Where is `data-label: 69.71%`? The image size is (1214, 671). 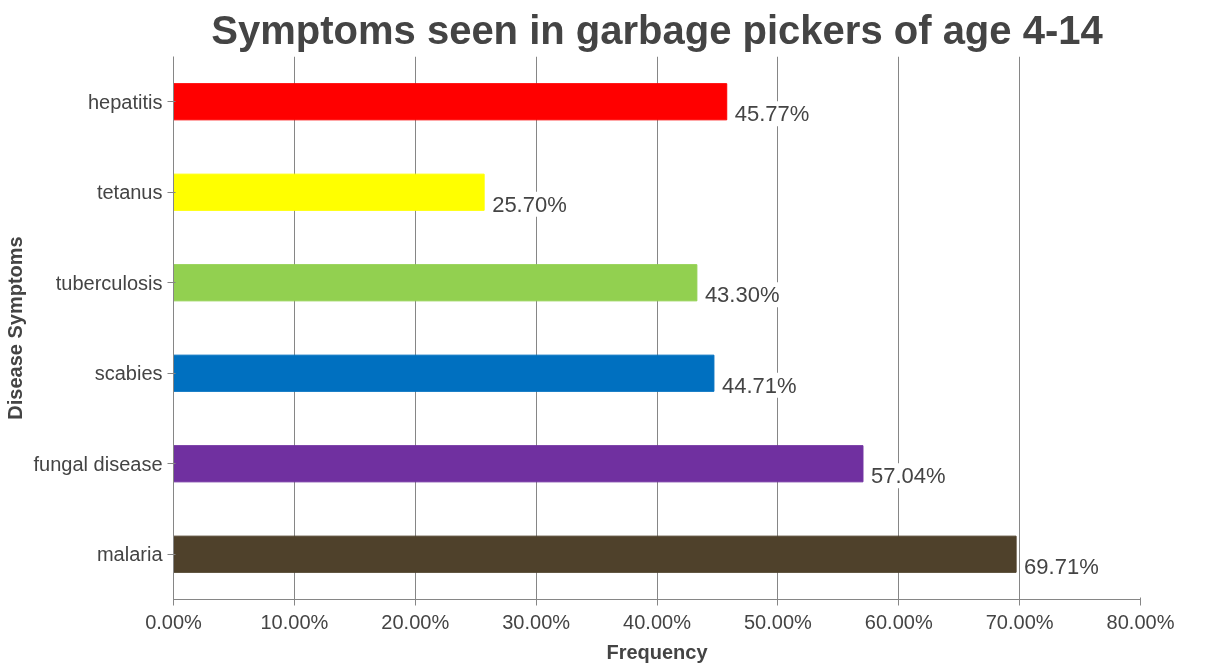 data-label: 69.71% is located at coordinates (1061, 566).